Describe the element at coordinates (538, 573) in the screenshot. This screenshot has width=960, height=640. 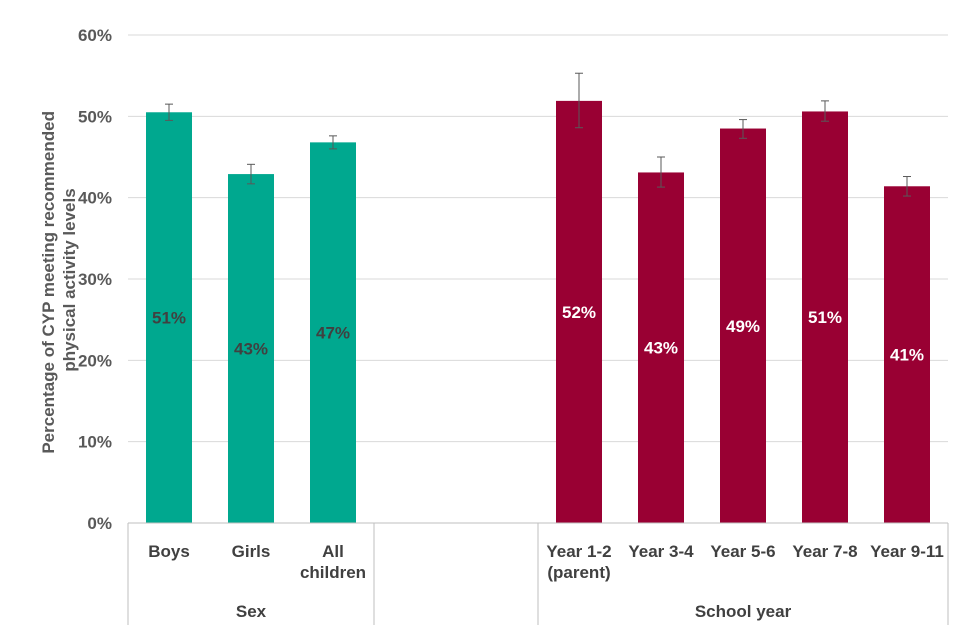
I see `axes` at that location.